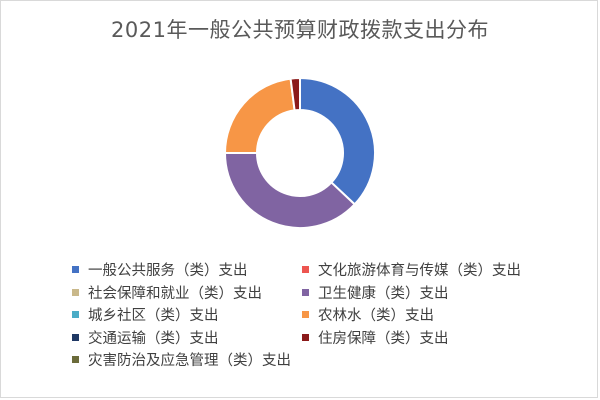 This screenshot has height=400, width=600. I want to click on legend-item-8: 灾害防治及应急管理（类）支出, so click(181, 359).